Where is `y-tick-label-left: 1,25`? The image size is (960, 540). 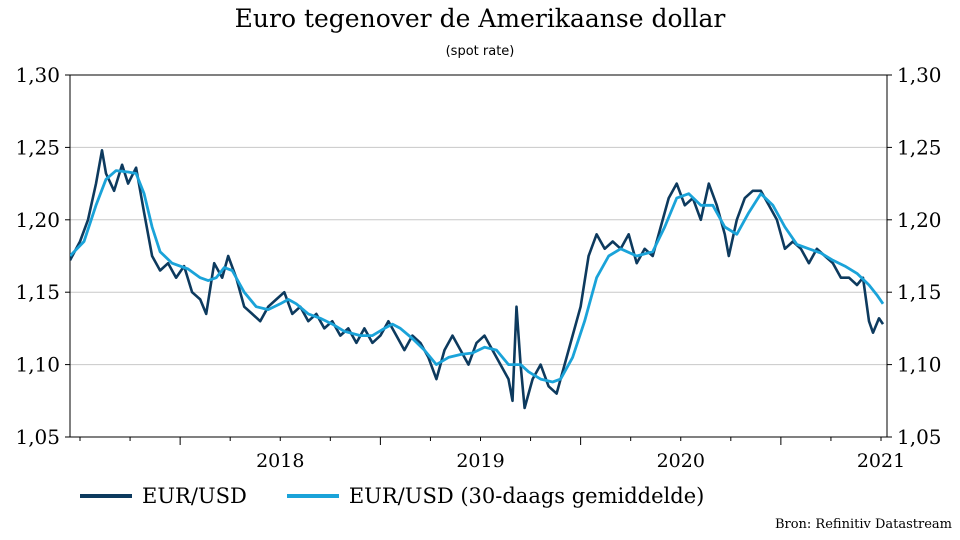 y-tick-label-left: 1,25 is located at coordinates (37, 147).